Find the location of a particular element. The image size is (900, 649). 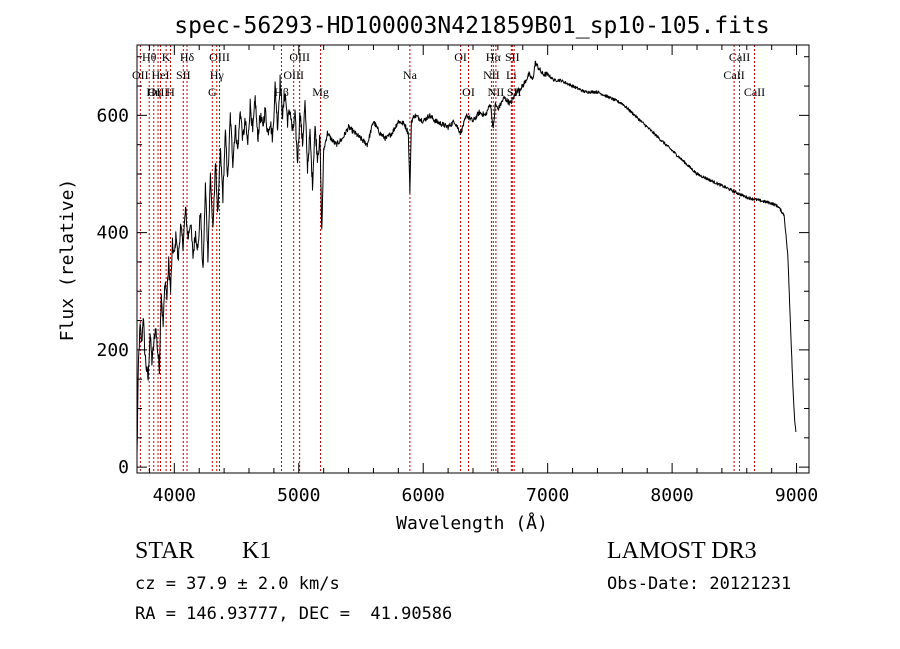

x-tick-label: 5000 is located at coordinates (298, 495).